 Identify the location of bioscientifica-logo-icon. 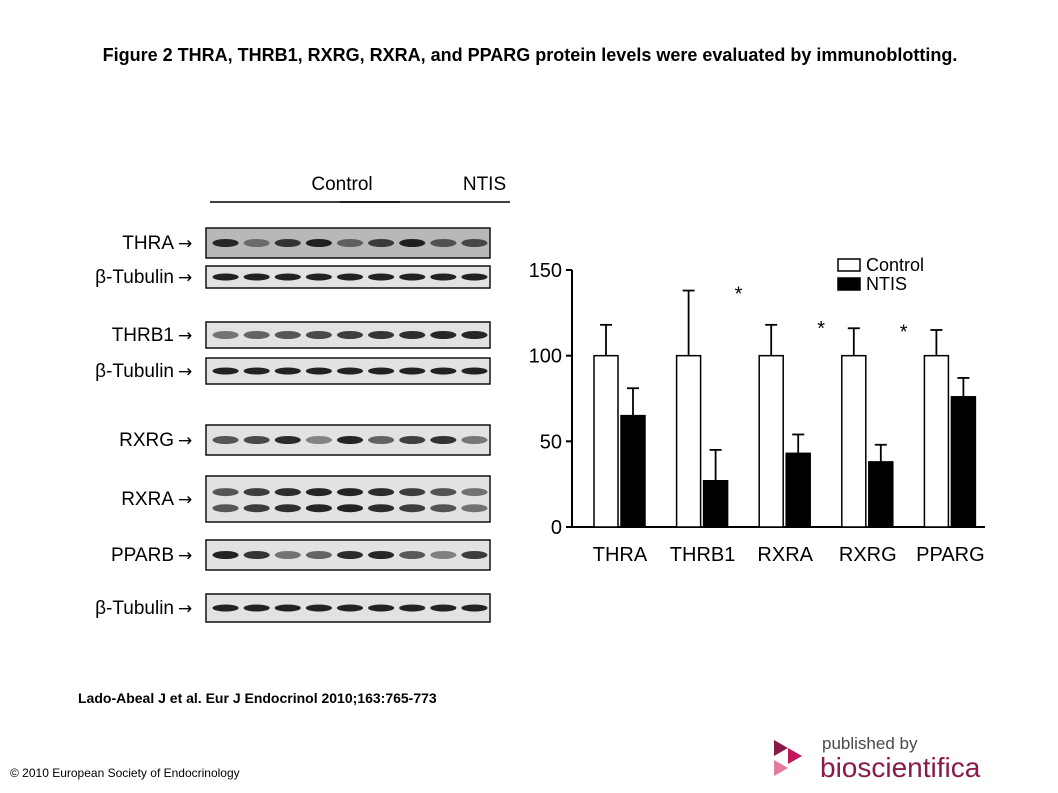
(788, 758).